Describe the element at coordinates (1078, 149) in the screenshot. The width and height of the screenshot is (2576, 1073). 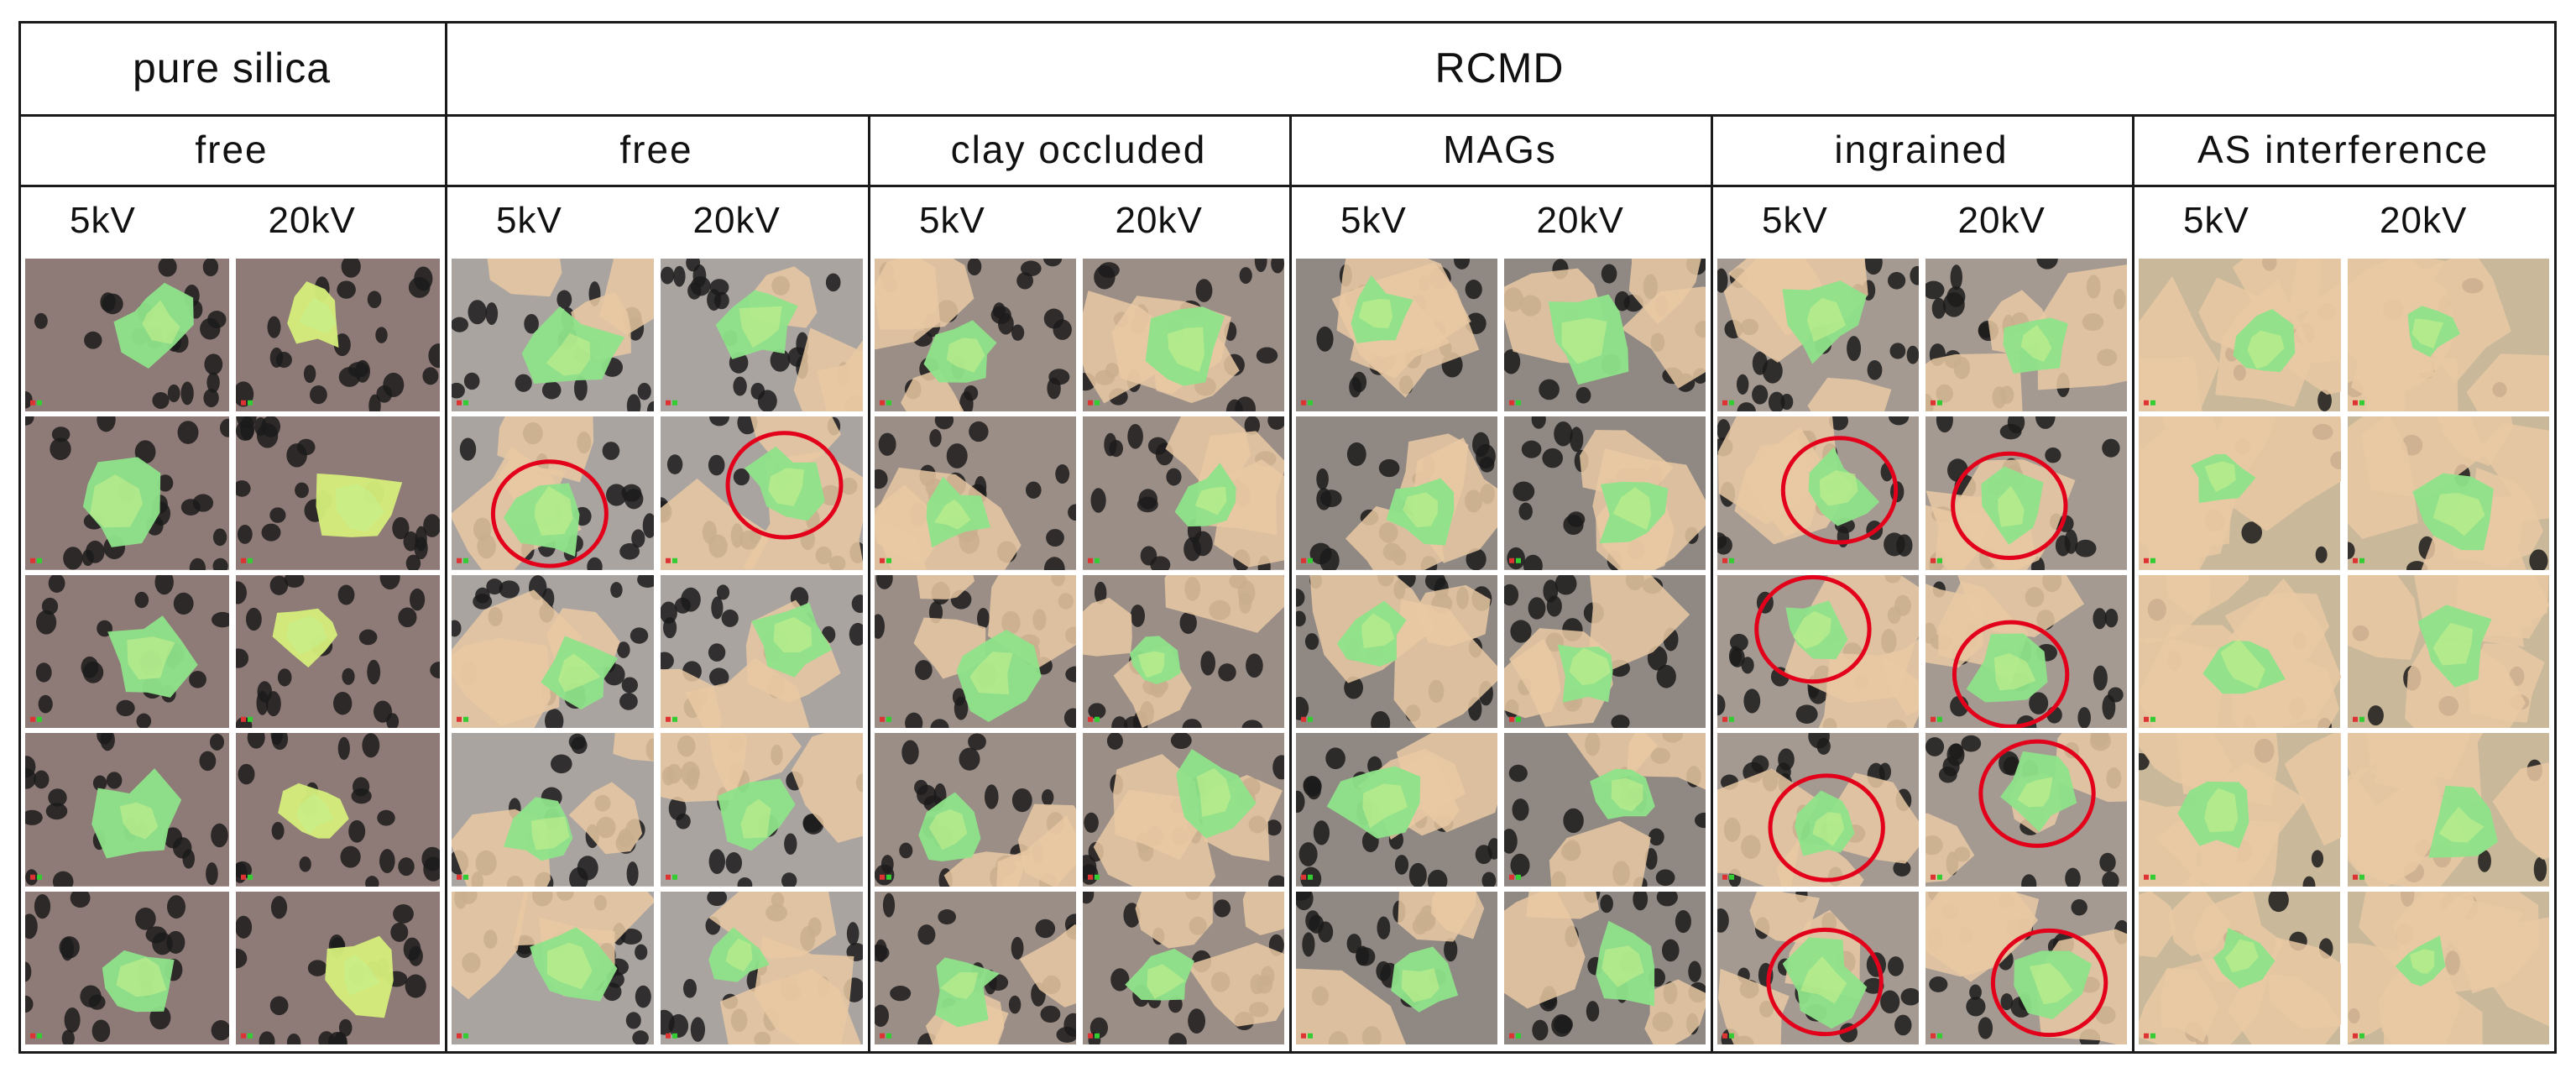
I see `category-label: clay occluded` at that location.